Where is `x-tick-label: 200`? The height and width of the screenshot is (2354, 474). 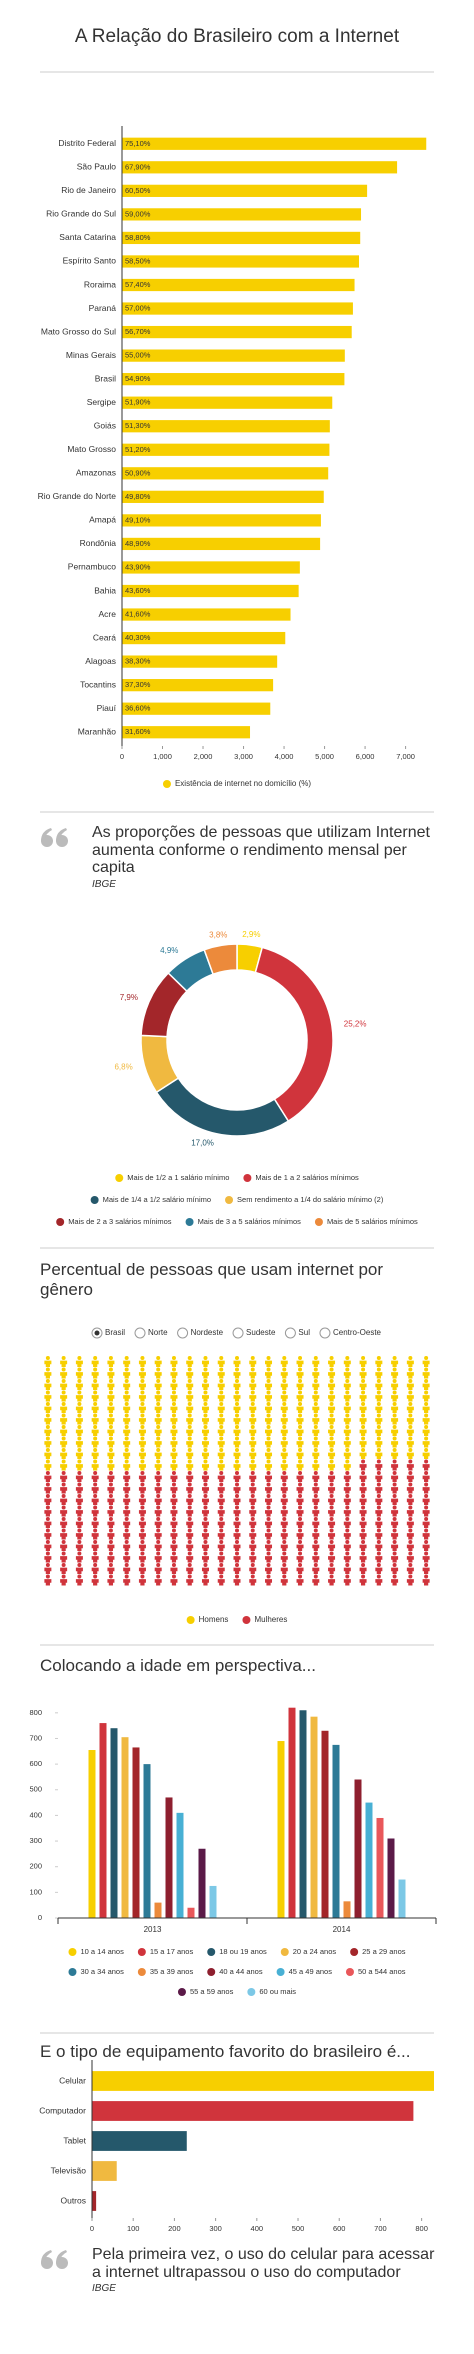
x-tick-label: 200 is located at coordinates (174, 2228).